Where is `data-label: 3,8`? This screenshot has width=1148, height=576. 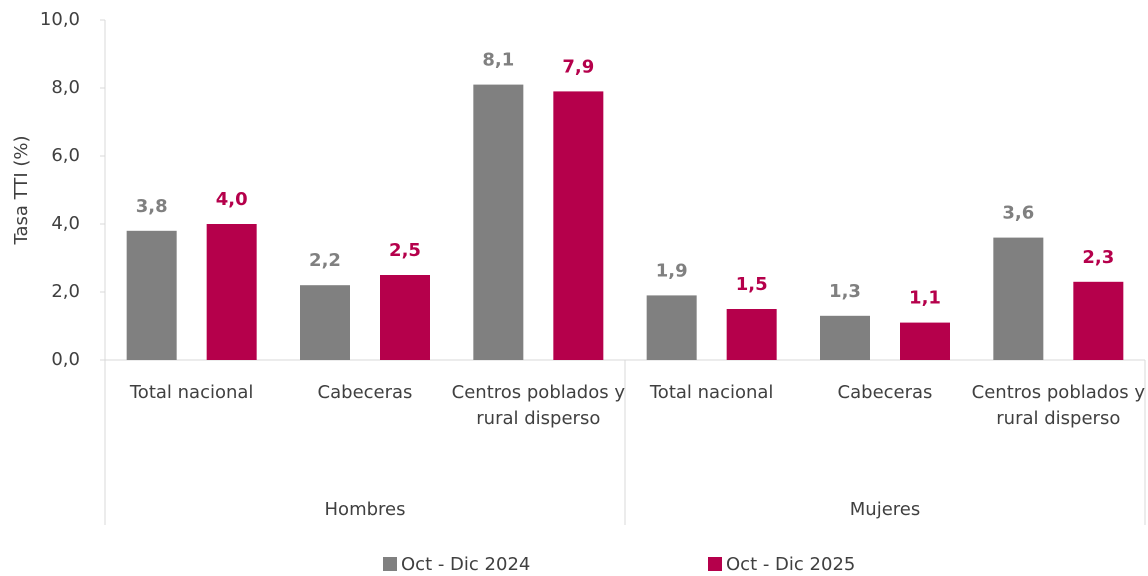 data-label: 3,8 is located at coordinates (152, 206).